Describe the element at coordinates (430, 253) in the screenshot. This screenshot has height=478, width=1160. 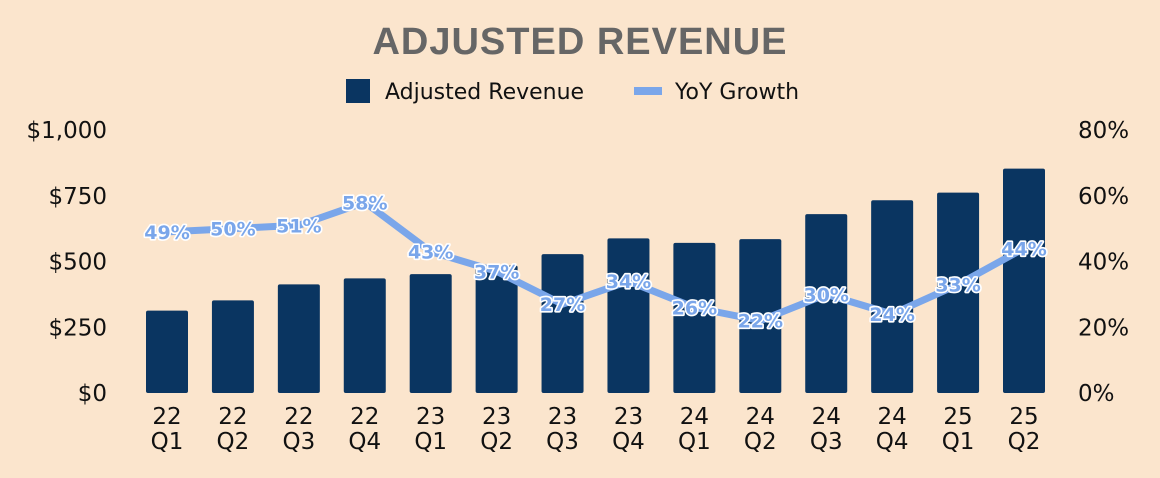
I see `growth-data-label: 43%` at that location.